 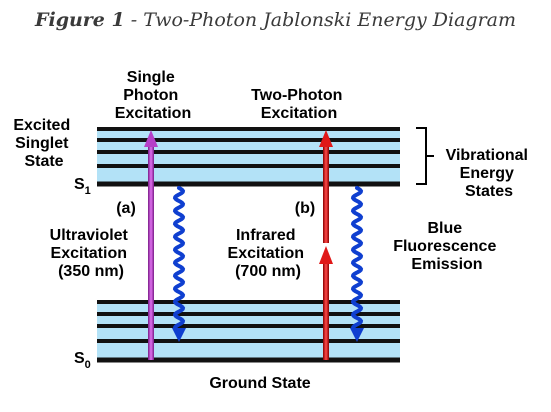 What do you see at coordinates (79, 20) in the screenshot?
I see `figure-number: Figure 1` at bounding box center [79, 20].